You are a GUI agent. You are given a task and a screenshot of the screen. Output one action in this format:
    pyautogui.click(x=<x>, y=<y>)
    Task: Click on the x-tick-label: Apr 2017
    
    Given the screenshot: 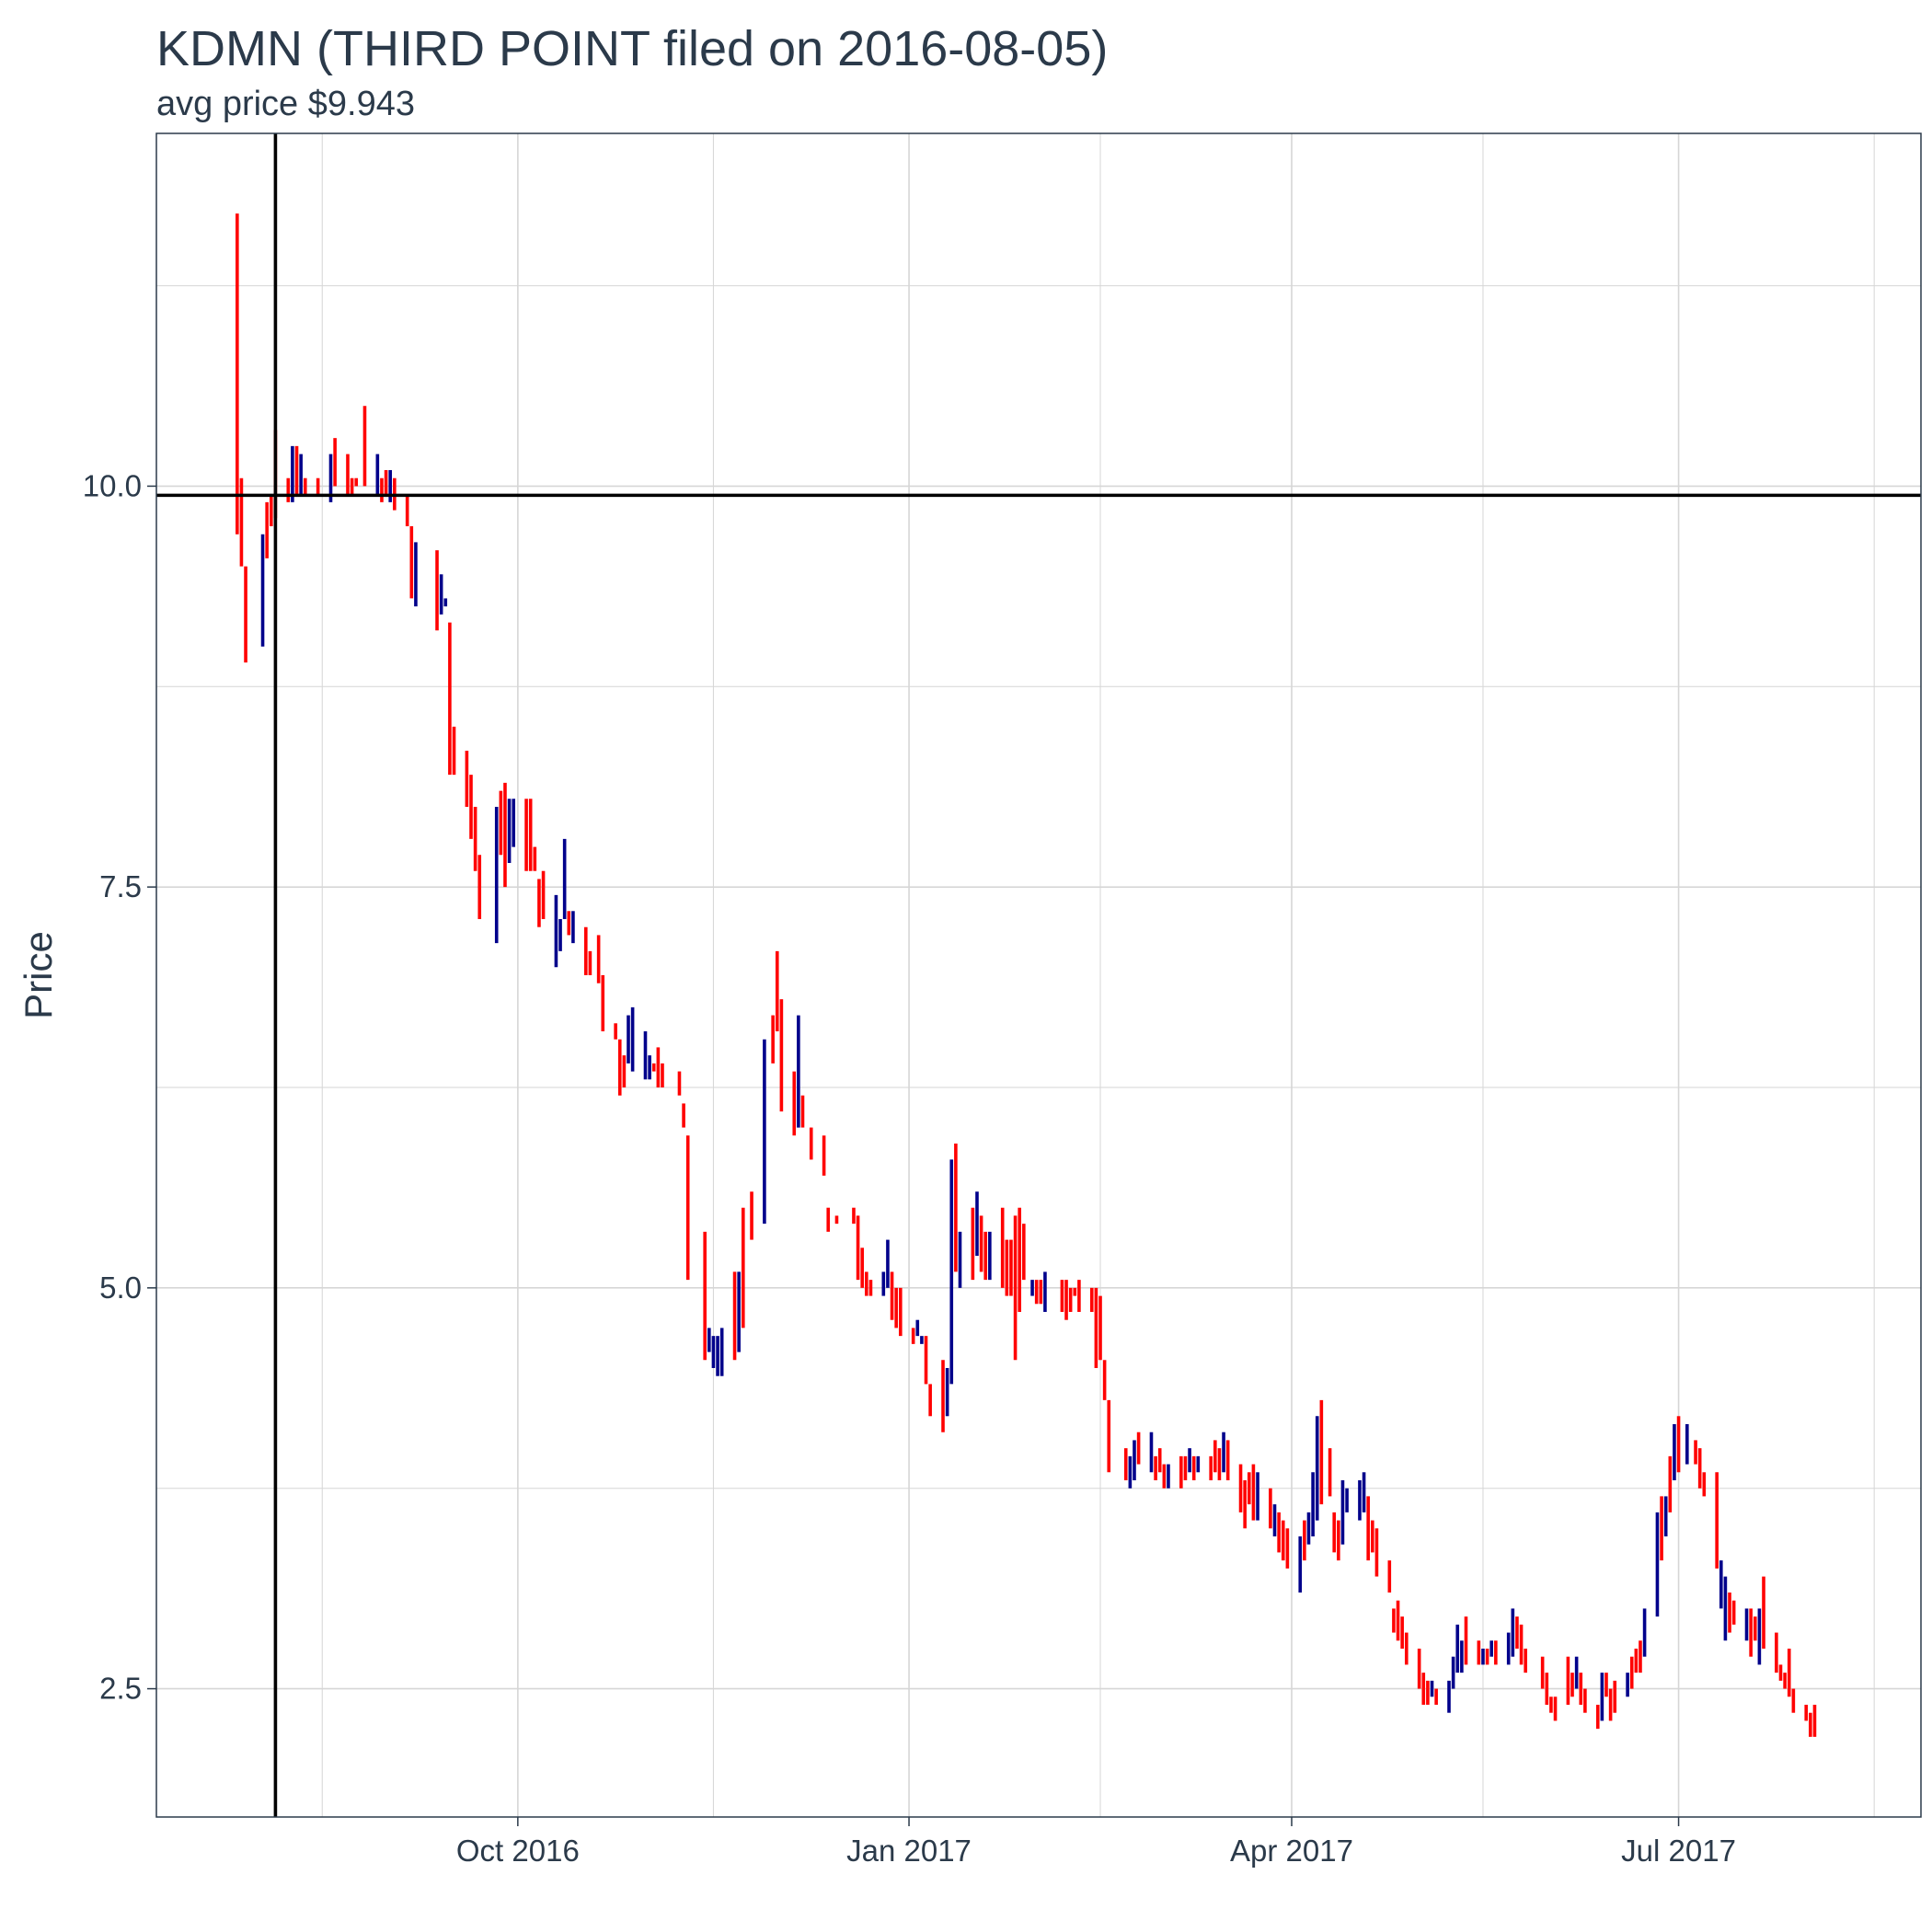 What is the action you would take?
    pyautogui.click(x=1291, y=1851)
    